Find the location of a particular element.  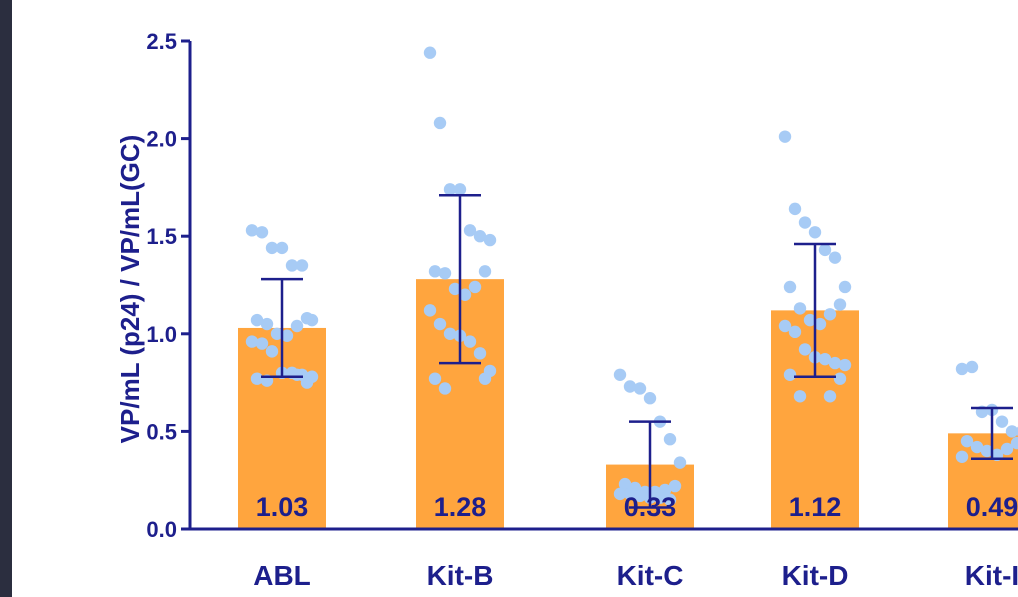

category-label-1: Kit-B is located at coordinates (460, 575).